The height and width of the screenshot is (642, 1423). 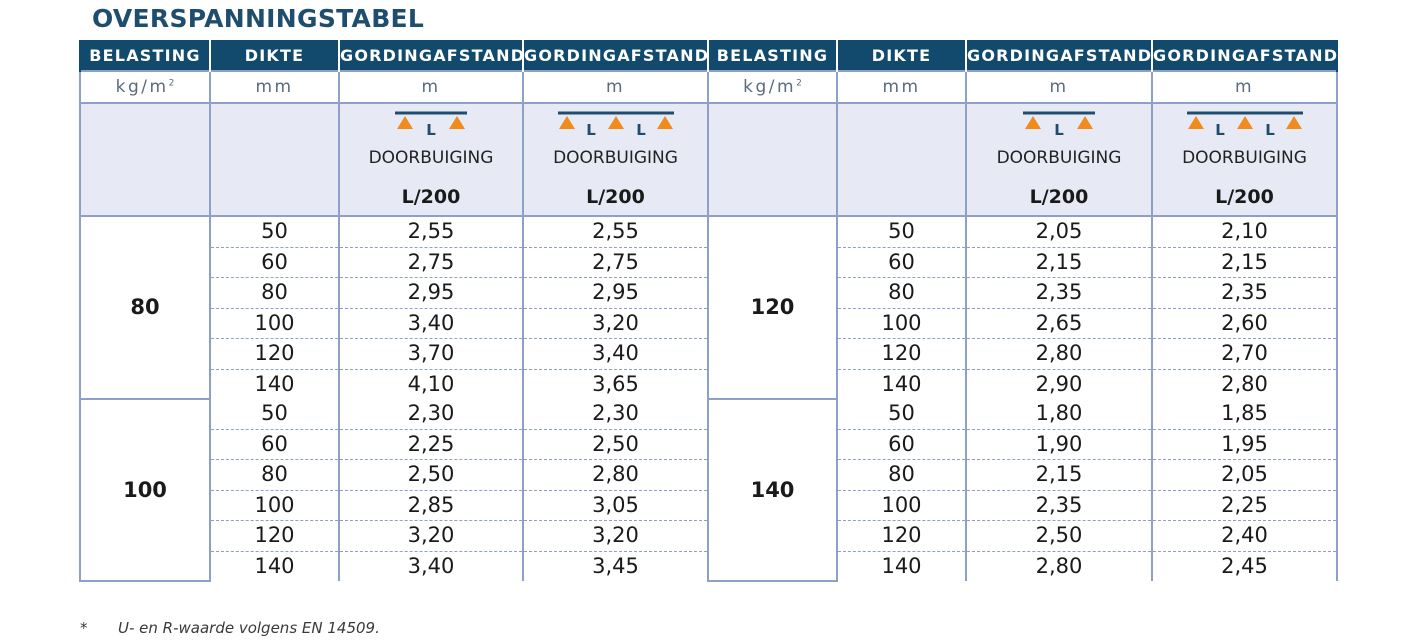 I want to click on span-value-cell: 3,45, so click(x=615, y=566).